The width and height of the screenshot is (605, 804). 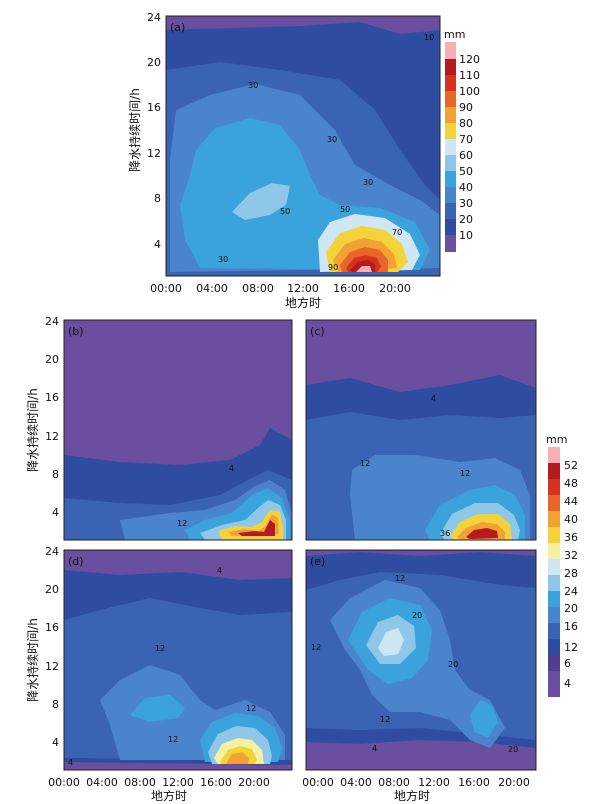 What do you see at coordinates (466, 187) in the screenshot?
I see `colorbar-top-tick: 40` at bounding box center [466, 187].